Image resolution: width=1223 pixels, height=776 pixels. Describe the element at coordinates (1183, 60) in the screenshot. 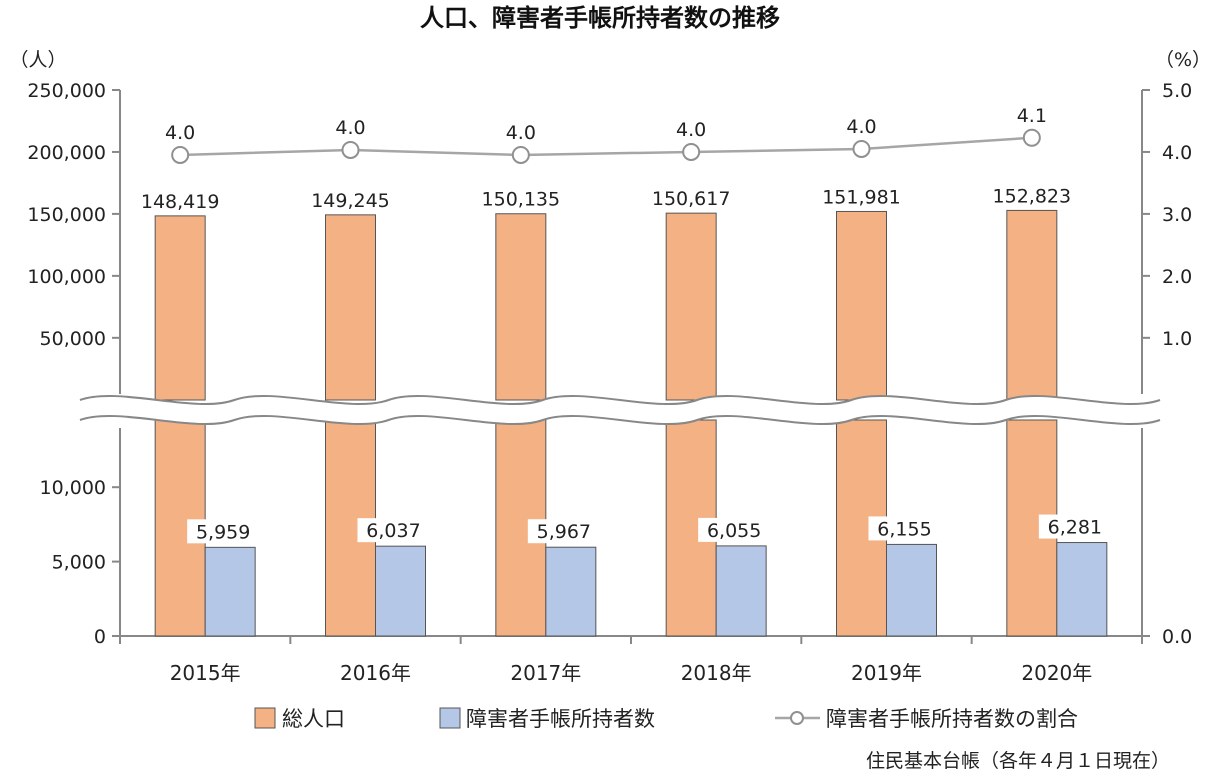

I see `right-axis-unit: （%）` at that location.